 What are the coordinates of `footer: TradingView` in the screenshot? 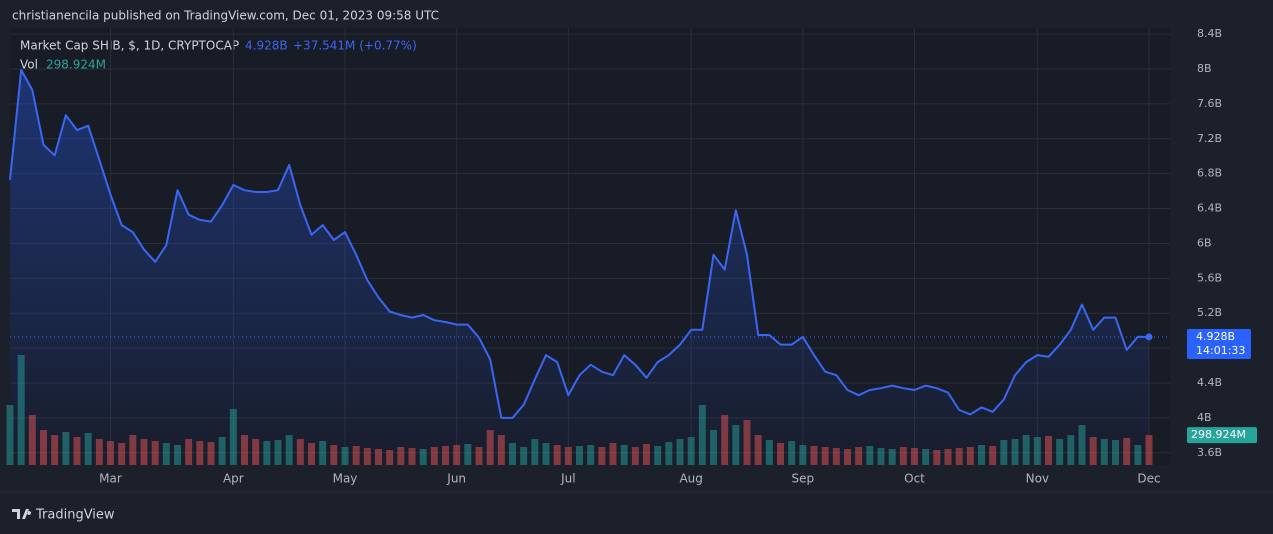 It's located at (75, 515).